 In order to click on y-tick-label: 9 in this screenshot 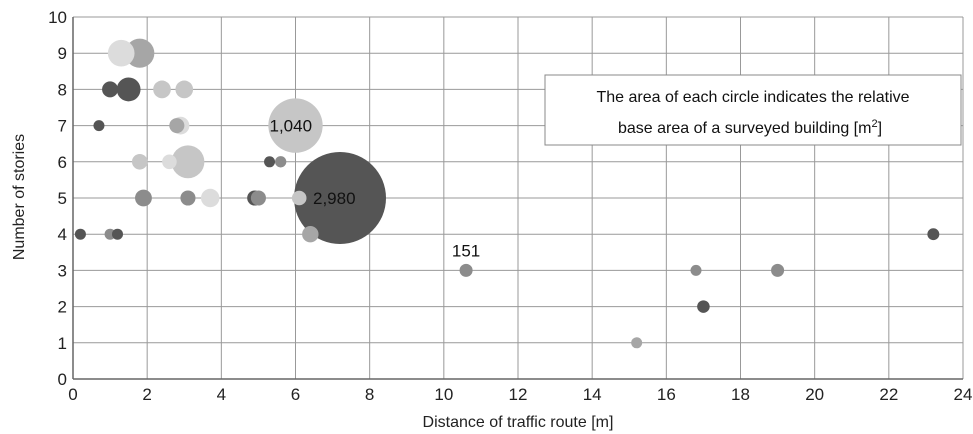, I will do `click(62, 53)`.